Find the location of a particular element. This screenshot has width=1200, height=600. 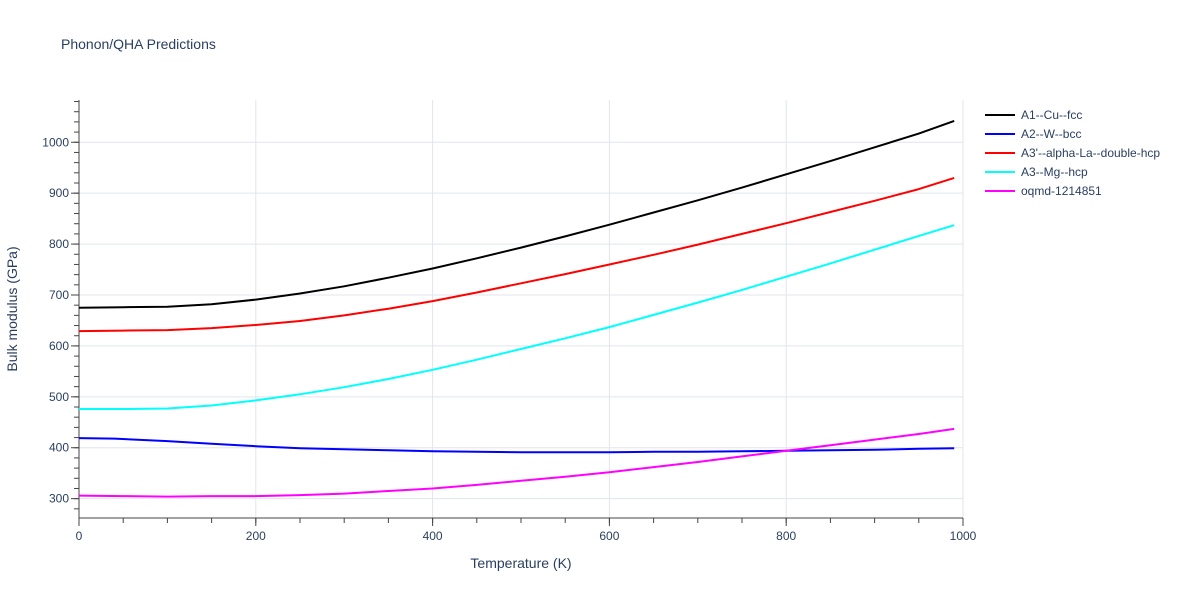

x-tick-label: 800 is located at coordinates (786, 536).